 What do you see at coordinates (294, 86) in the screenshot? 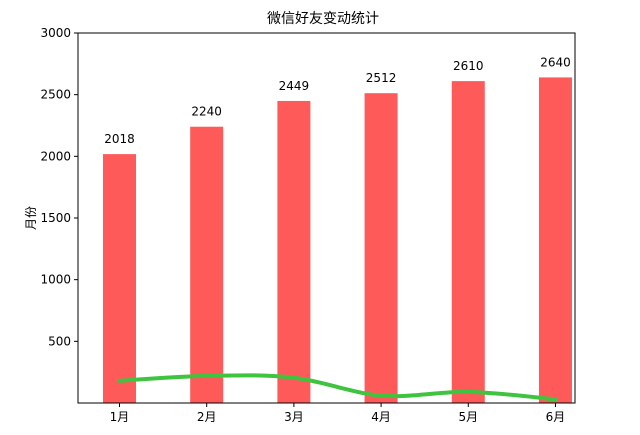
I see `data-label: 2449` at bounding box center [294, 86].